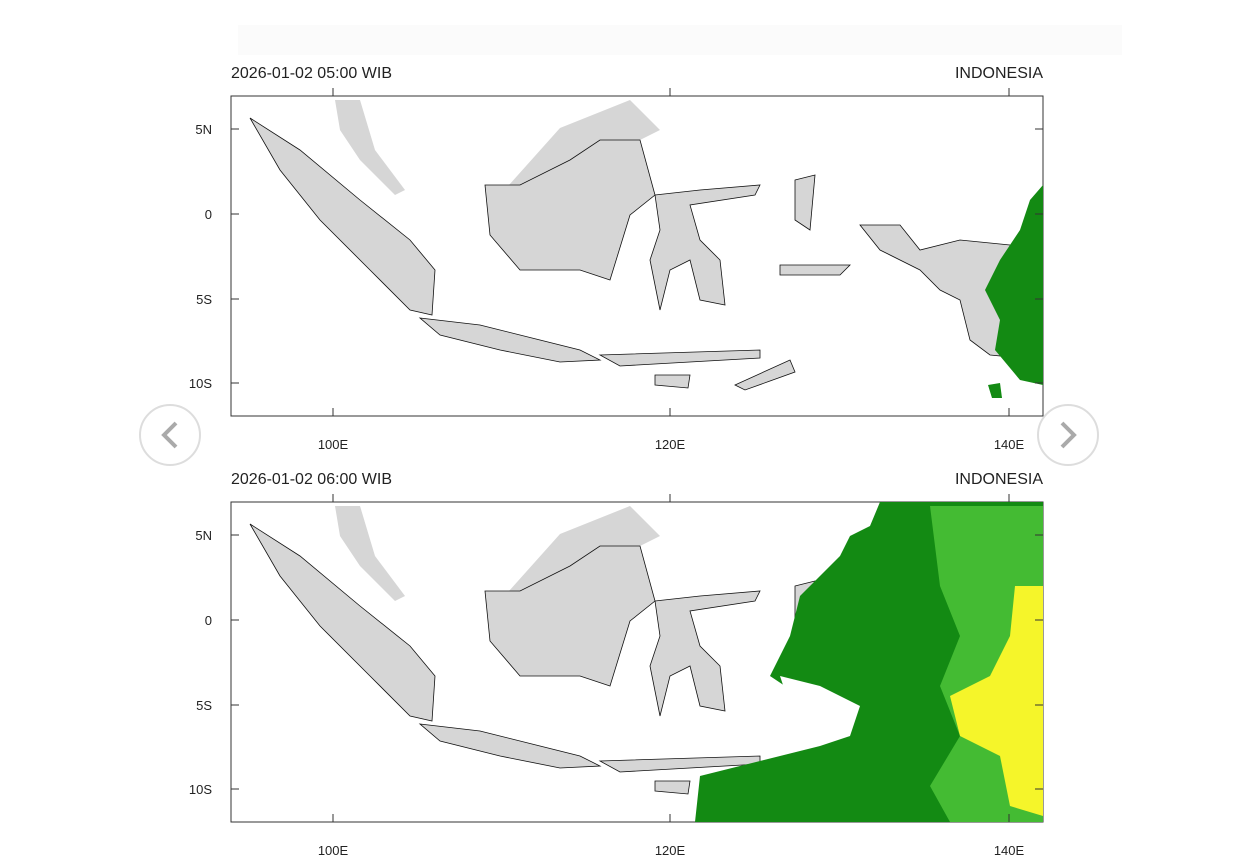 The width and height of the screenshot is (1250, 866). What do you see at coordinates (170, 435) in the screenshot?
I see `prev-button` at bounding box center [170, 435].